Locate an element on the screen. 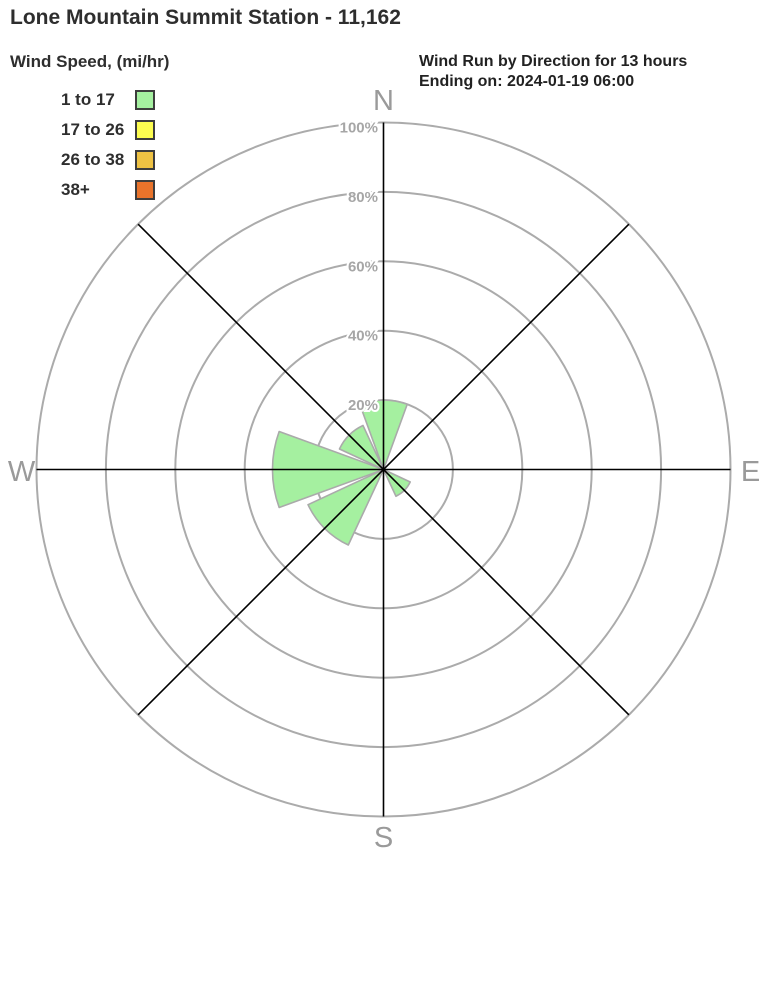 The image size is (768, 1008). chart-subtitle-line2: Ending on: 2024-01-19 06:00 is located at coordinates (527, 81).